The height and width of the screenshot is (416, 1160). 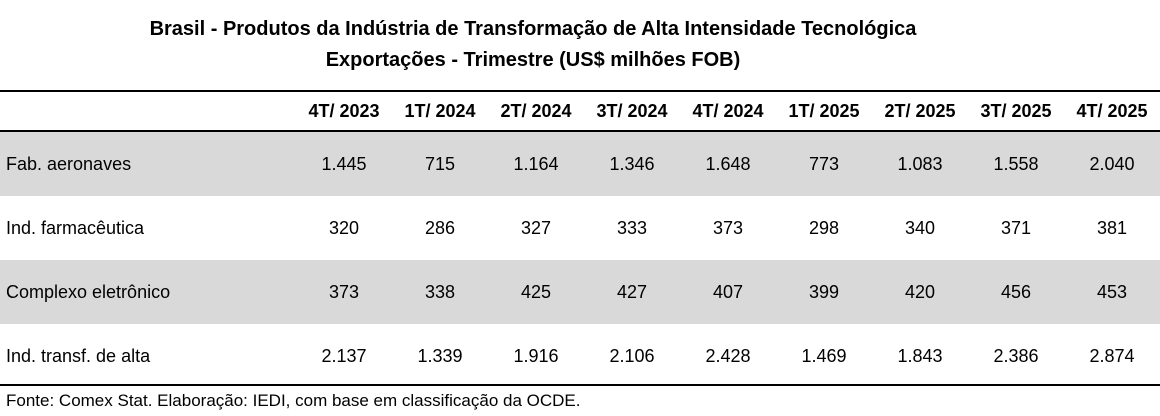 What do you see at coordinates (632, 292) in the screenshot?
I see `table-cell: 427` at bounding box center [632, 292].